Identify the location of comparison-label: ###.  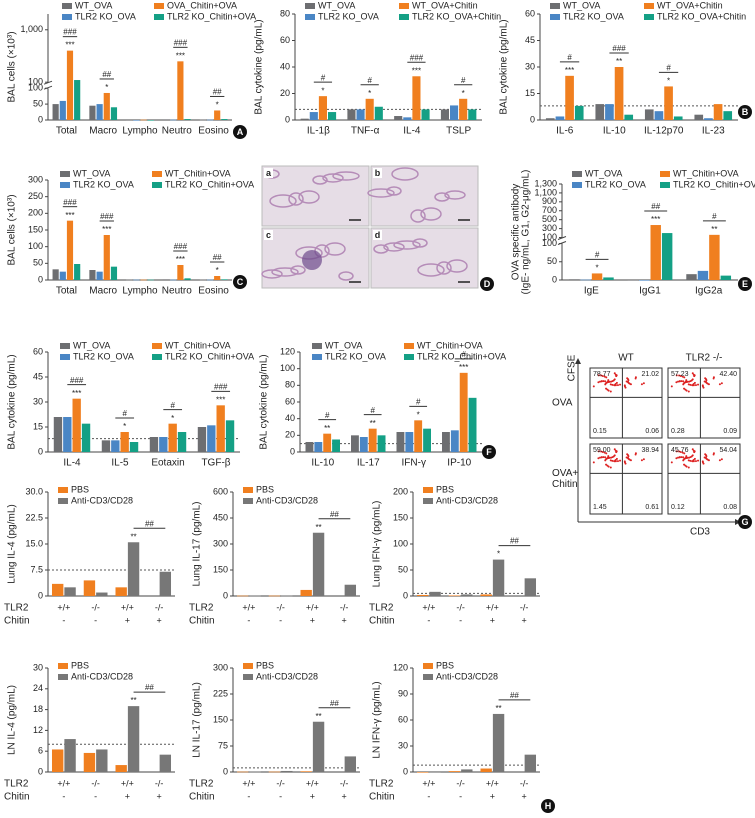
(181, 246).